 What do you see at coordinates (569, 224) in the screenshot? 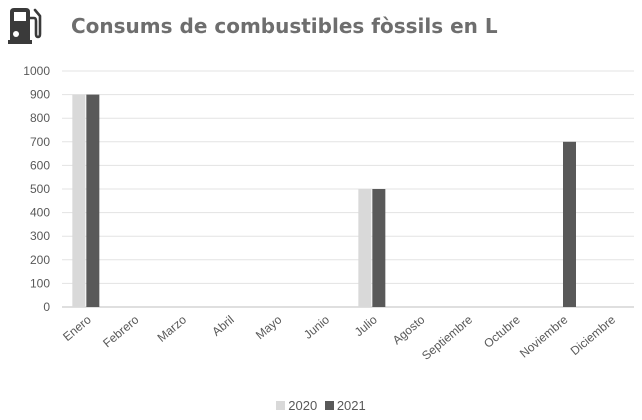
I see `bar-2021-noviembre` at bounding box center [569, 224].